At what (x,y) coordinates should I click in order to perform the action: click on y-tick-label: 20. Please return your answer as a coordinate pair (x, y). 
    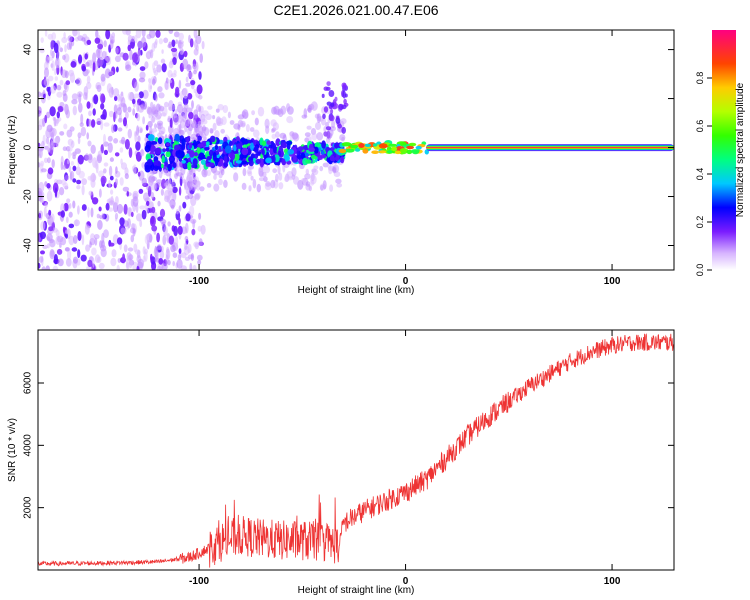
    Looking at the image, I should click on (28, 99).